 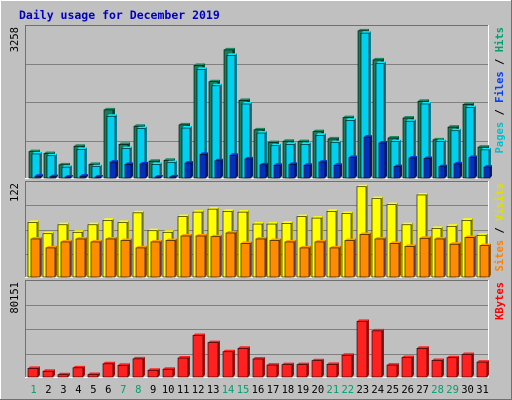 What do you see at coordinates (15, 192) in the screenshot?
I see `panel-visits-ymax-label: 122` at bounding box center [15, 192].